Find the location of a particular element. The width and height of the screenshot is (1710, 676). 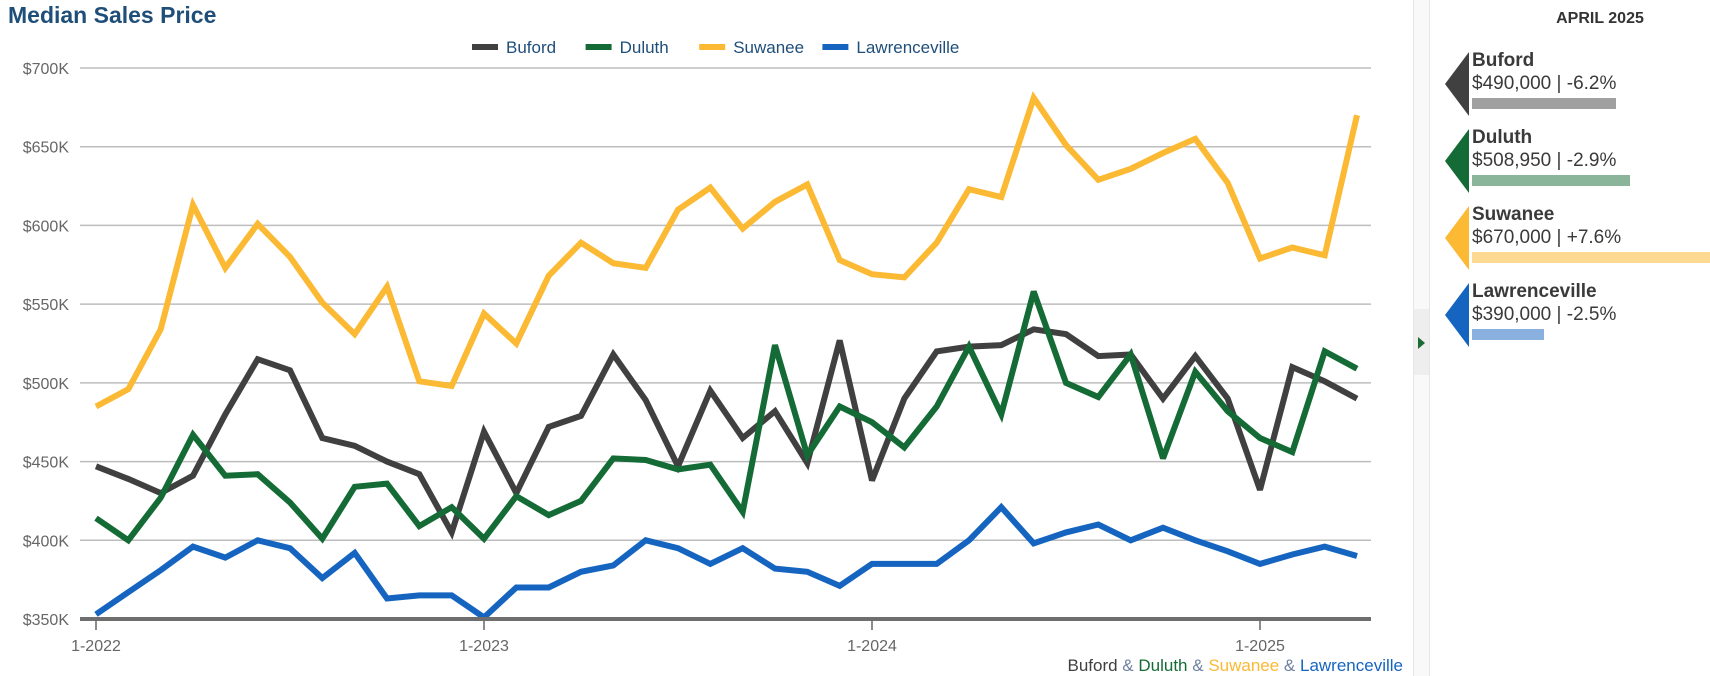

entry-value: $670,000 | +7.6% is located at coordinates (1547, 237).